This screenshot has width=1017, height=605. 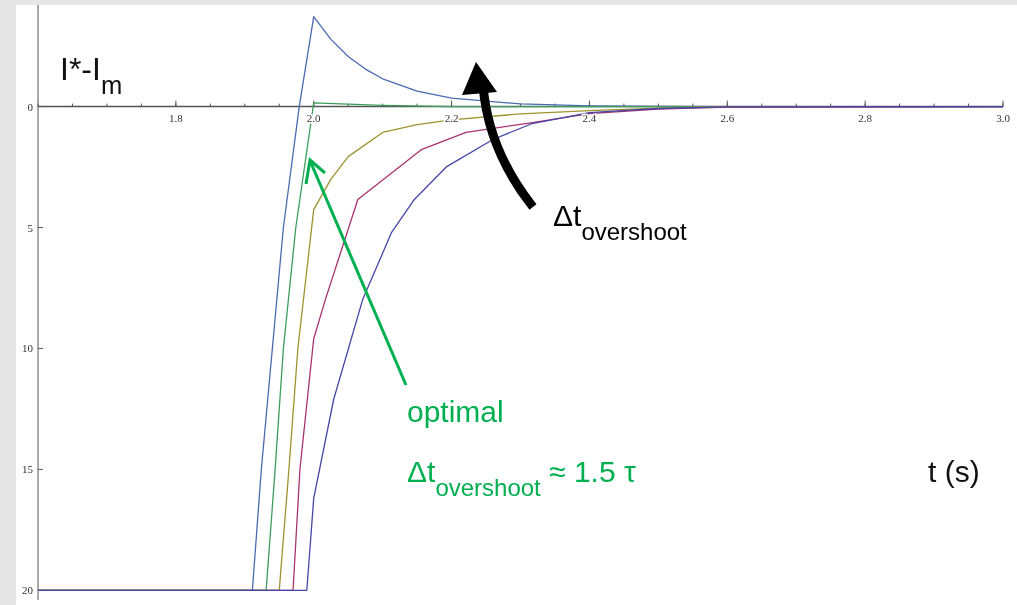 I want to click on y-tick-label: 20, so click(x=28, y=590).